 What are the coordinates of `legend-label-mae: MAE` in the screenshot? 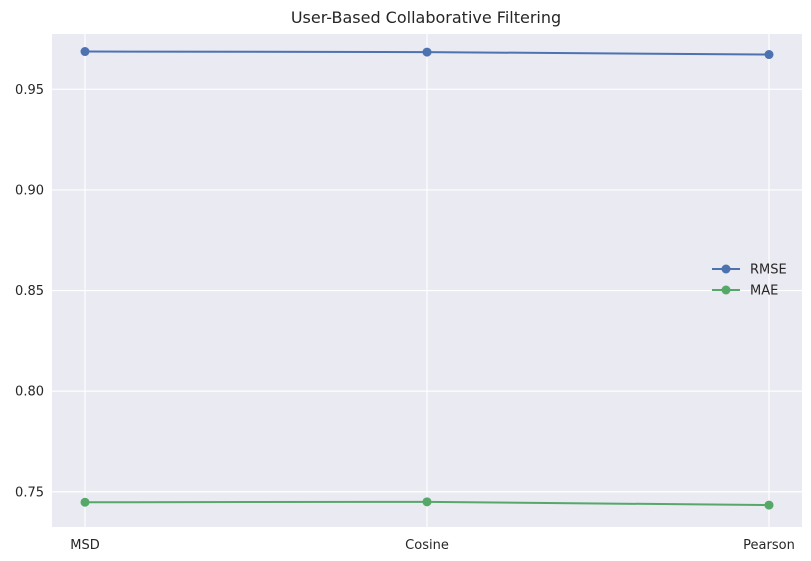 It's located at (764, 291).